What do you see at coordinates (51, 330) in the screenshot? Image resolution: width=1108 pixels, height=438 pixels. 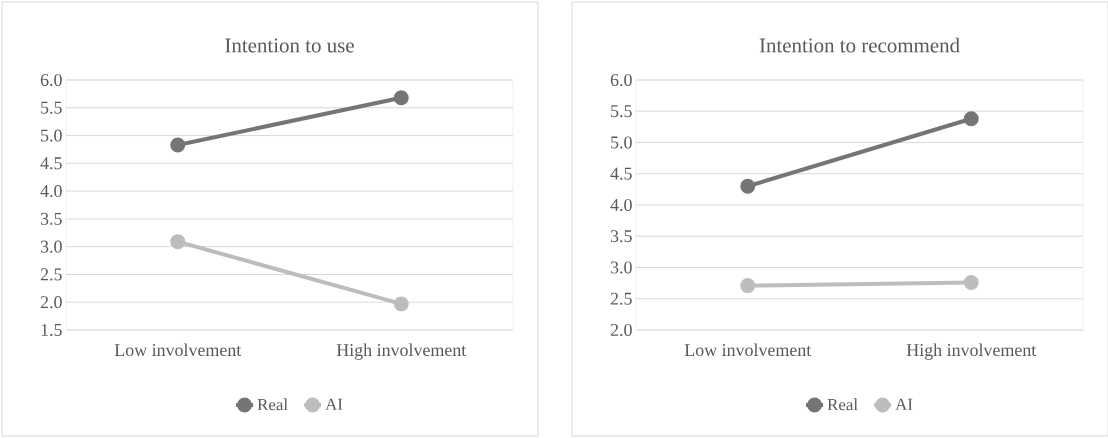 I see `y-tick-label: 1.5` at bounding box center [51, 330].